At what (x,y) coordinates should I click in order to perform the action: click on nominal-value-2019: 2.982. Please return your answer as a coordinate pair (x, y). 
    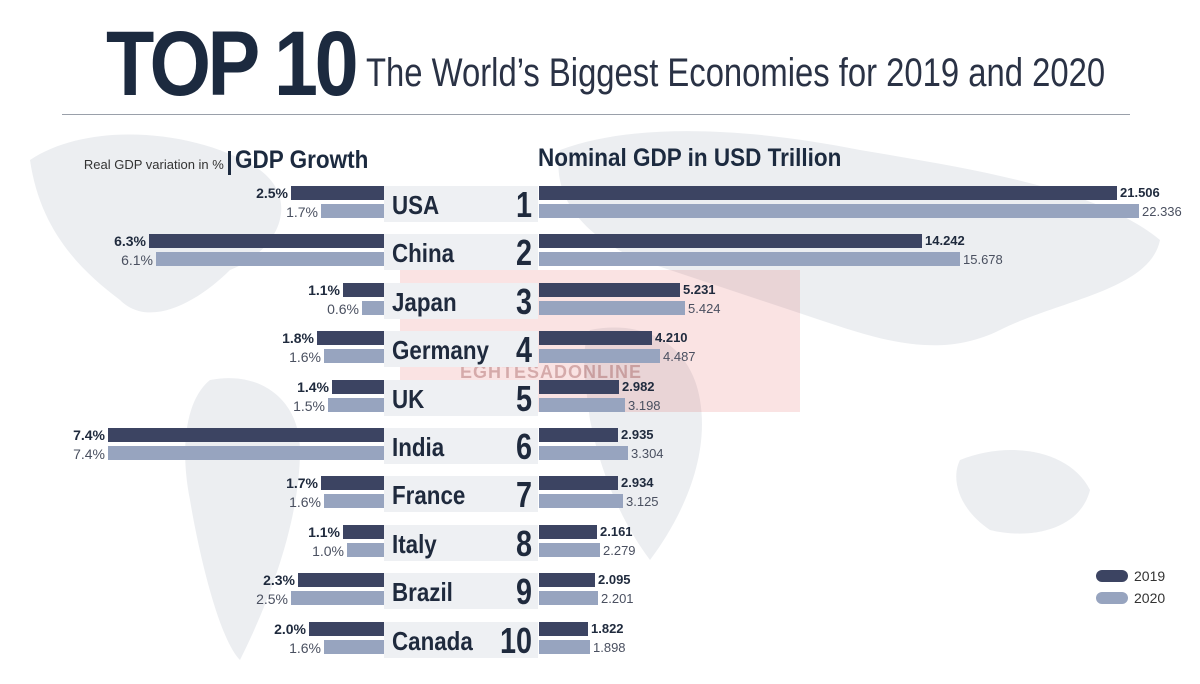
    Looking at the image, I should click on (638, 386).